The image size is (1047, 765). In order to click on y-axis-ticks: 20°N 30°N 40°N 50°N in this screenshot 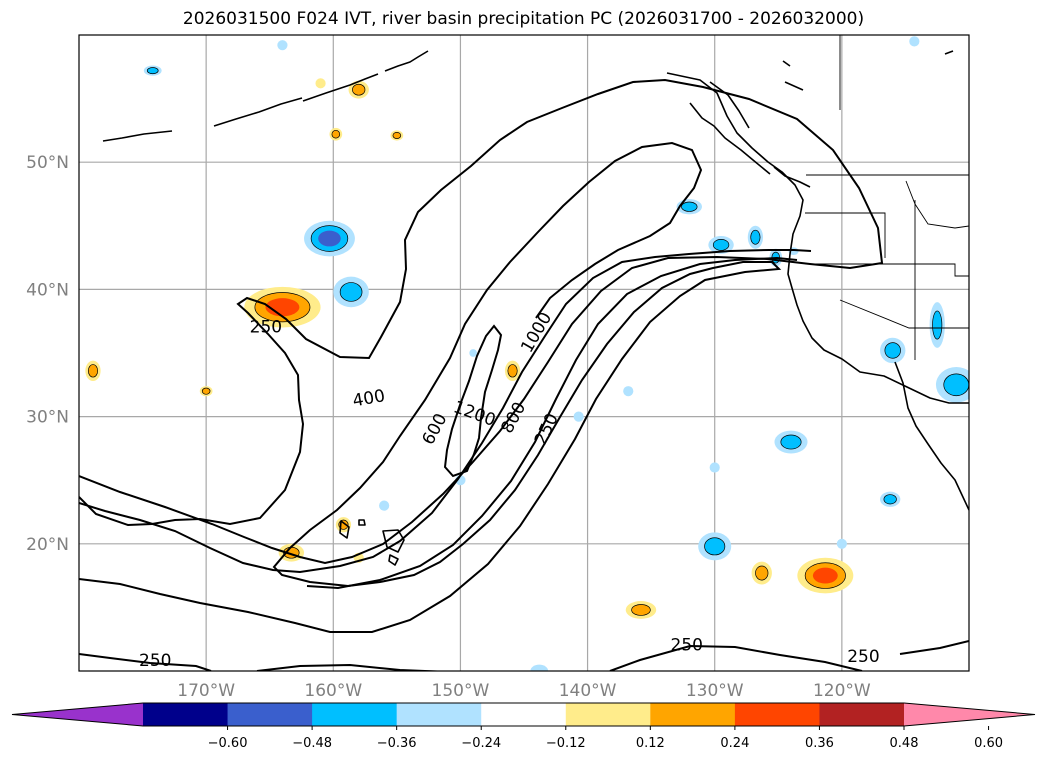, I will do `click(47, 354)`.